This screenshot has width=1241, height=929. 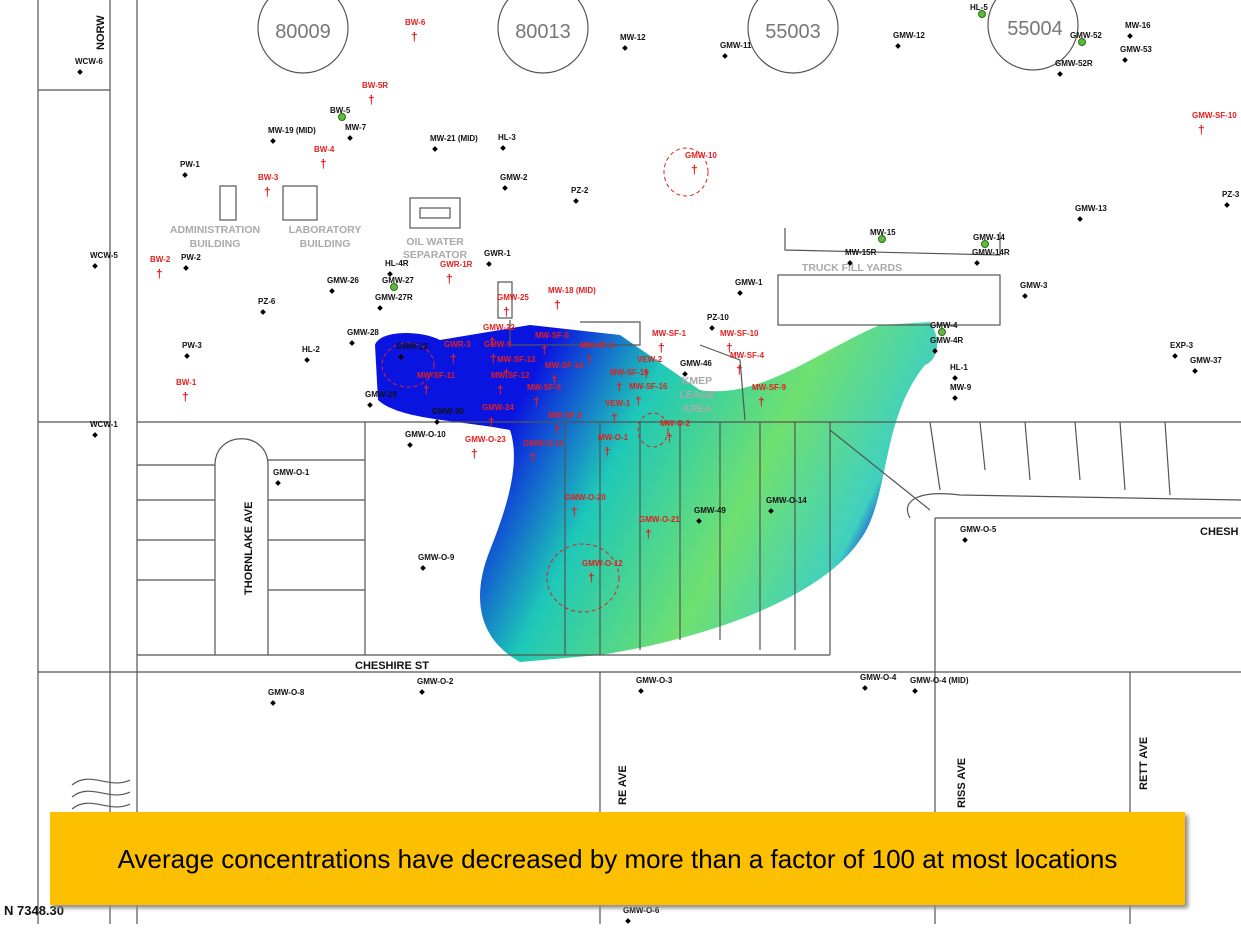 What do you see at coordinates (552, 335) in the screenshot?
I see `well-label: MW-SF-5` at bounding box center [552, 335].